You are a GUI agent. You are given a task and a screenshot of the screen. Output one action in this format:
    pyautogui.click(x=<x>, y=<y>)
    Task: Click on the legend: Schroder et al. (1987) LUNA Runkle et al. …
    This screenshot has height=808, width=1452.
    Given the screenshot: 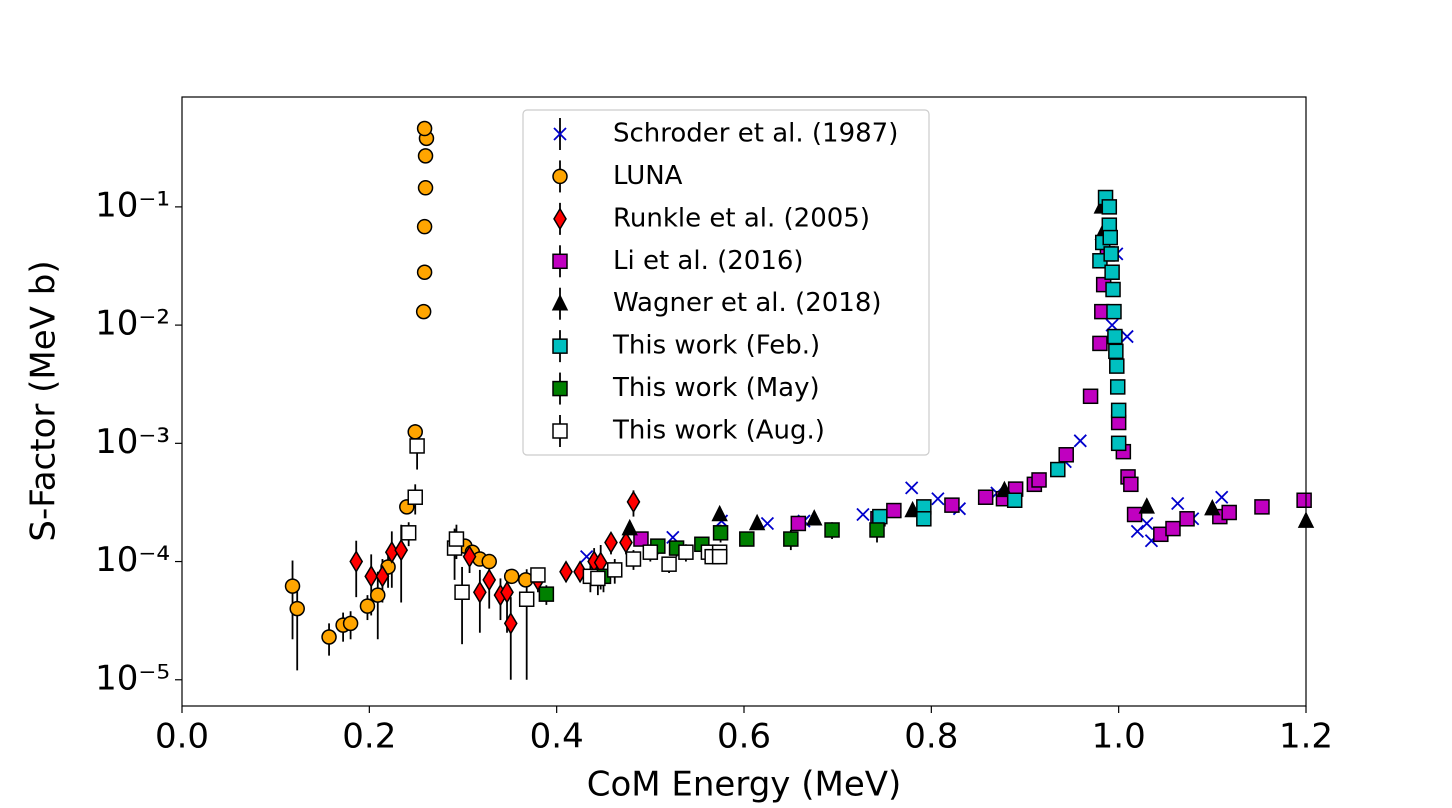 What is the action you would take?
    pyautogui.click(x=726, y=282)
    